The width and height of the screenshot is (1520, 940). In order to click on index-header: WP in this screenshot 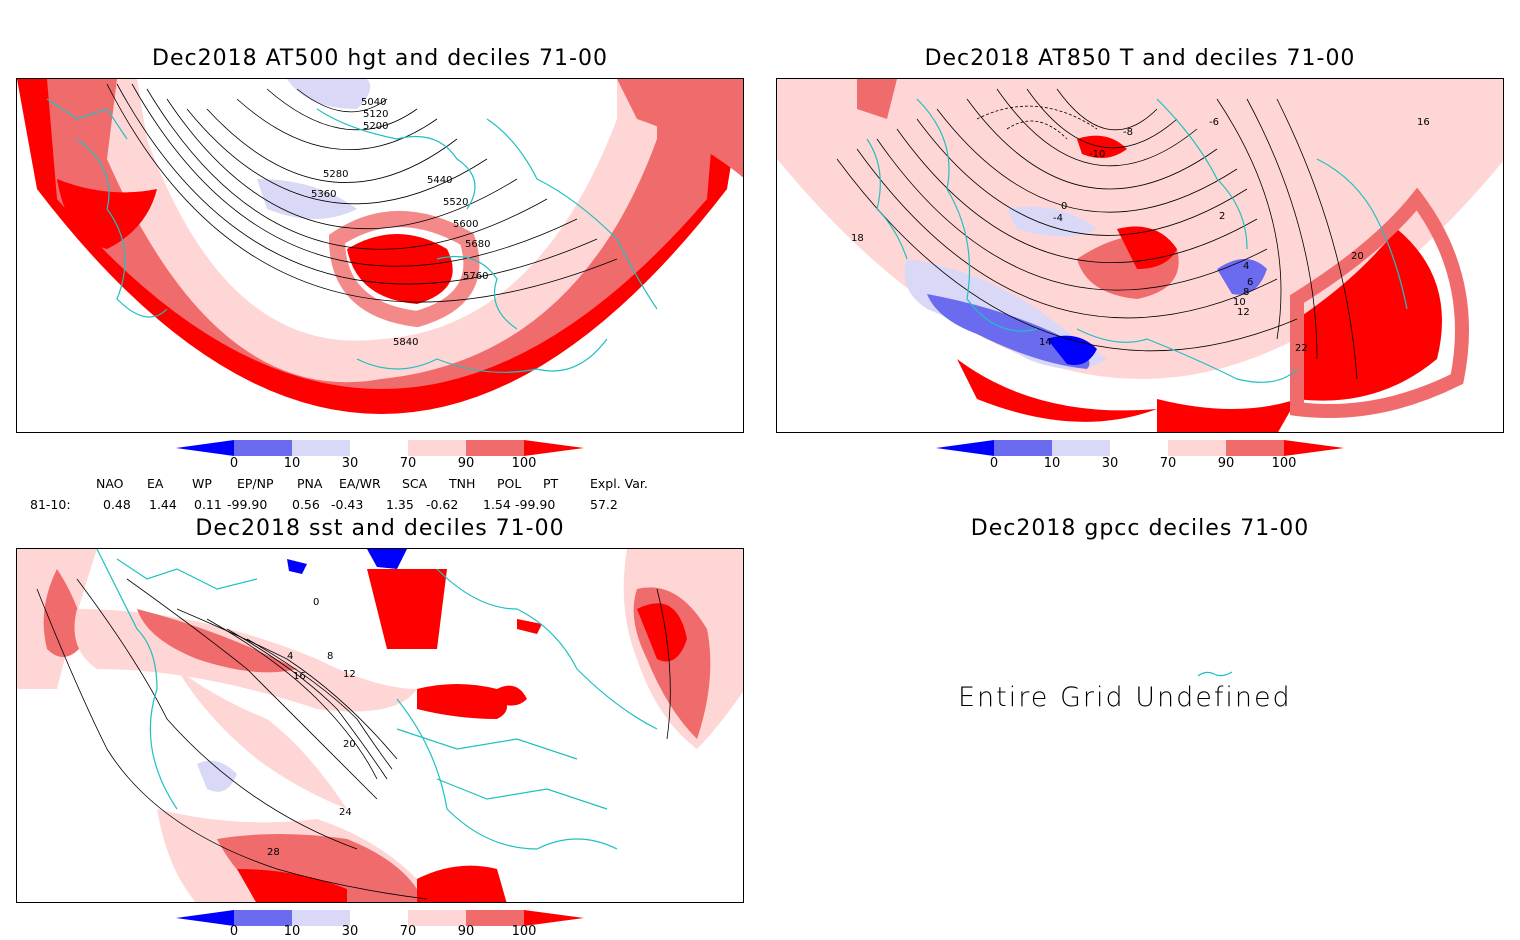, I will do `click(202, 483)`.